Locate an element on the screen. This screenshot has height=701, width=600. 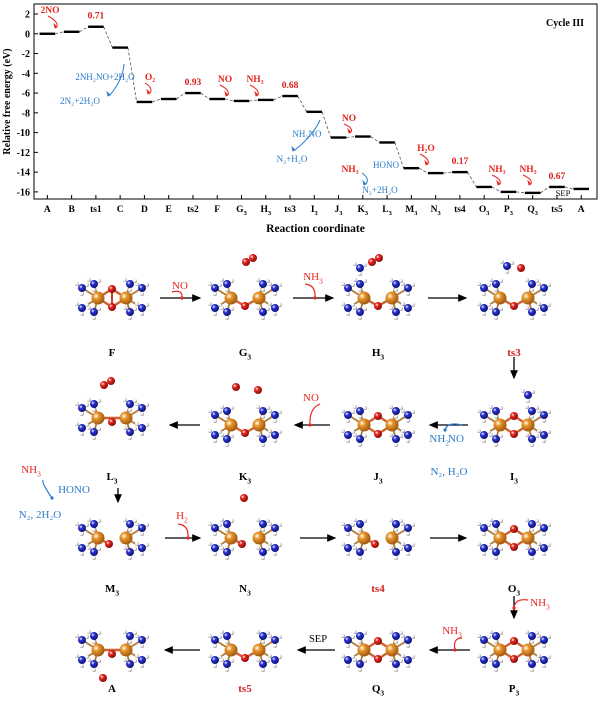
x-tick-label-4: D is located at coordinates (144, 210).